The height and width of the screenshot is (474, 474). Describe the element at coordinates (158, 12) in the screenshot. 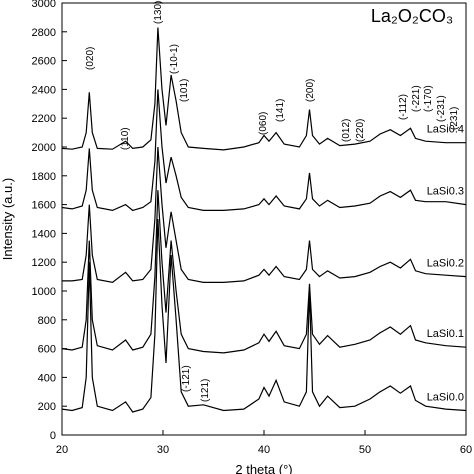

I see `peak-annotation: (130)` at that location.